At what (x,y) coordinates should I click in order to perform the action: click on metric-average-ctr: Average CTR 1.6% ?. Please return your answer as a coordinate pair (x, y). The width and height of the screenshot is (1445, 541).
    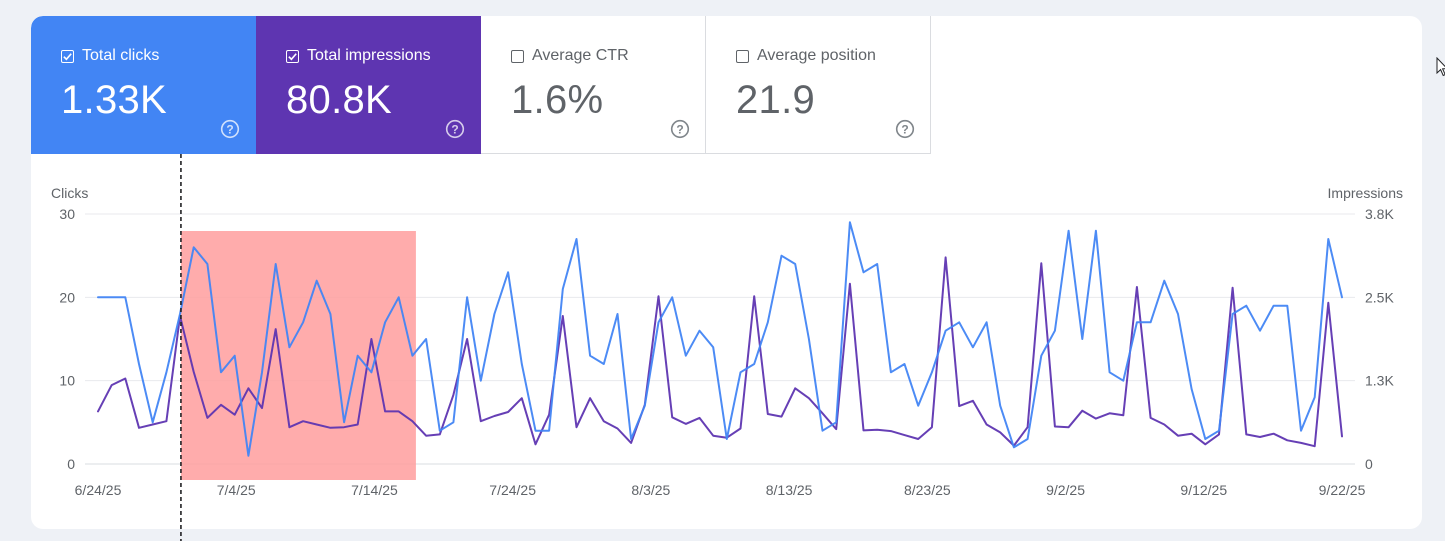
    Looking at the image, I should click on (593, 85).